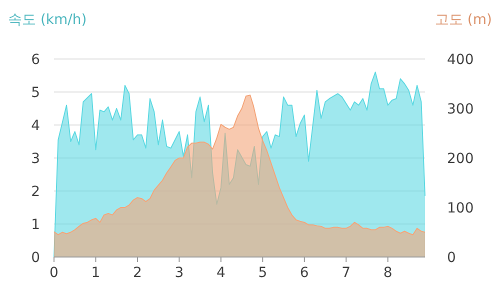 Image resolution: width=500 pixels, height=300 pixels. I want to click on y-tick-label: 0, so click(35, 258).